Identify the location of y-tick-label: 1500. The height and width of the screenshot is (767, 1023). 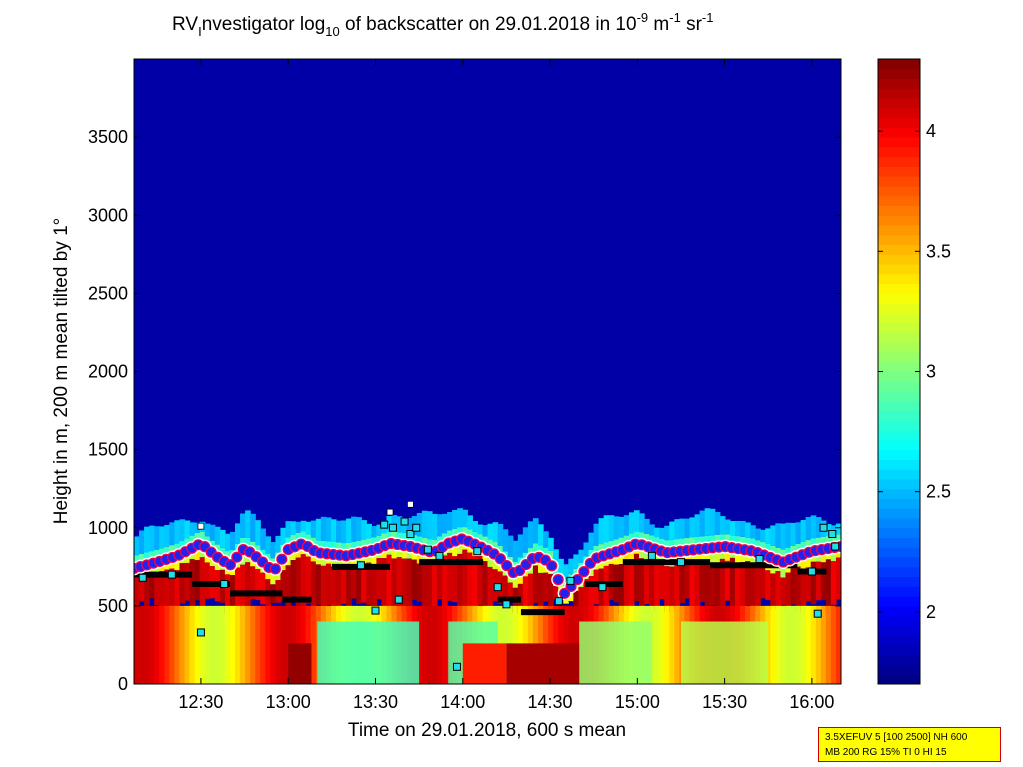
(108, 450).